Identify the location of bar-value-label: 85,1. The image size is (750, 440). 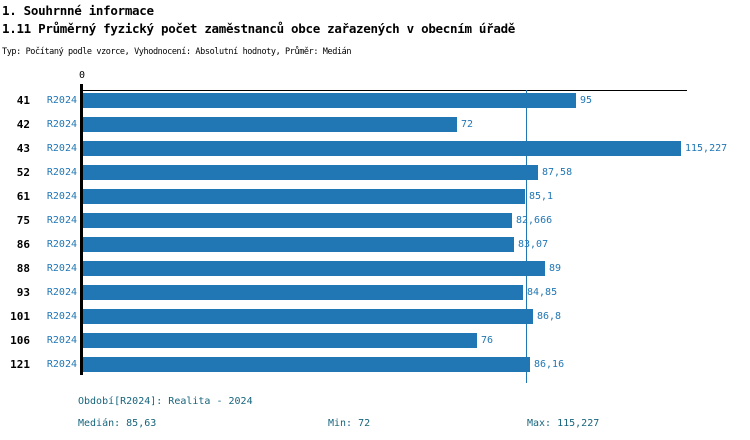
(541, 196).